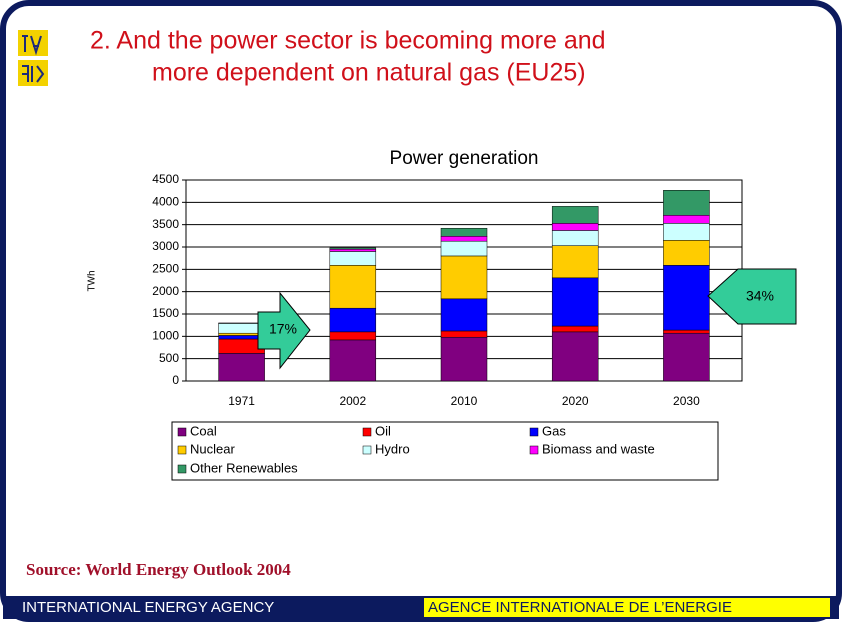 The width and height of the screenshot is (842, 622). I want to click on legend-label: Coal, so click(203, 430).